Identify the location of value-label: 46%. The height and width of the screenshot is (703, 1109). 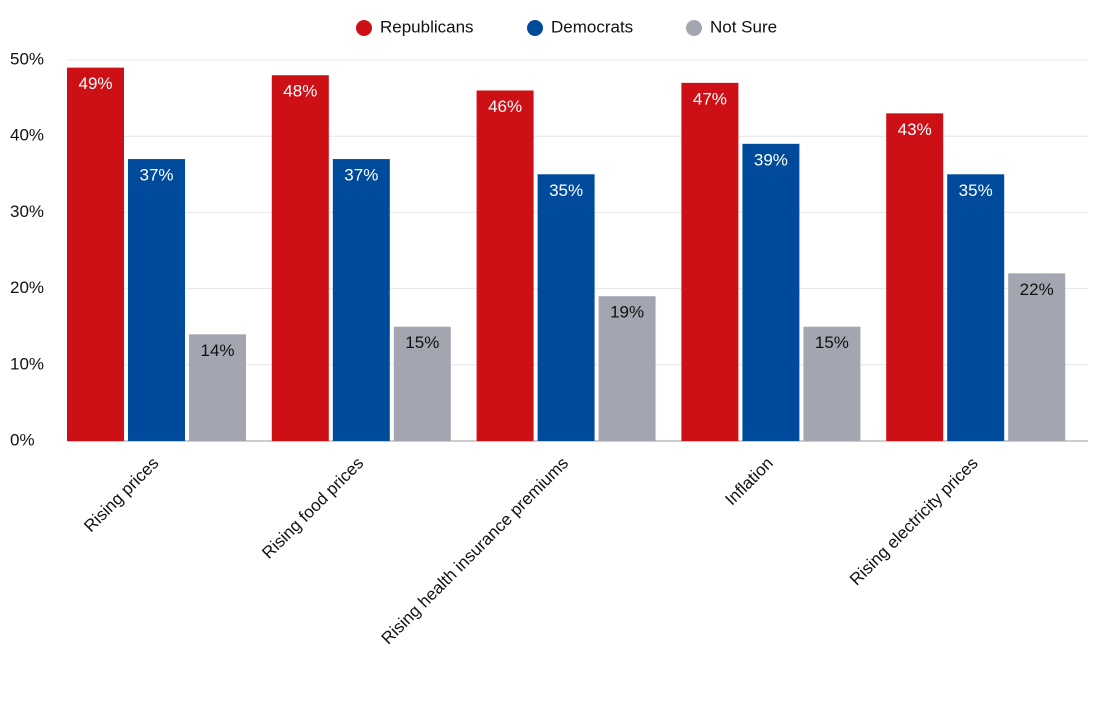
(505, 106).